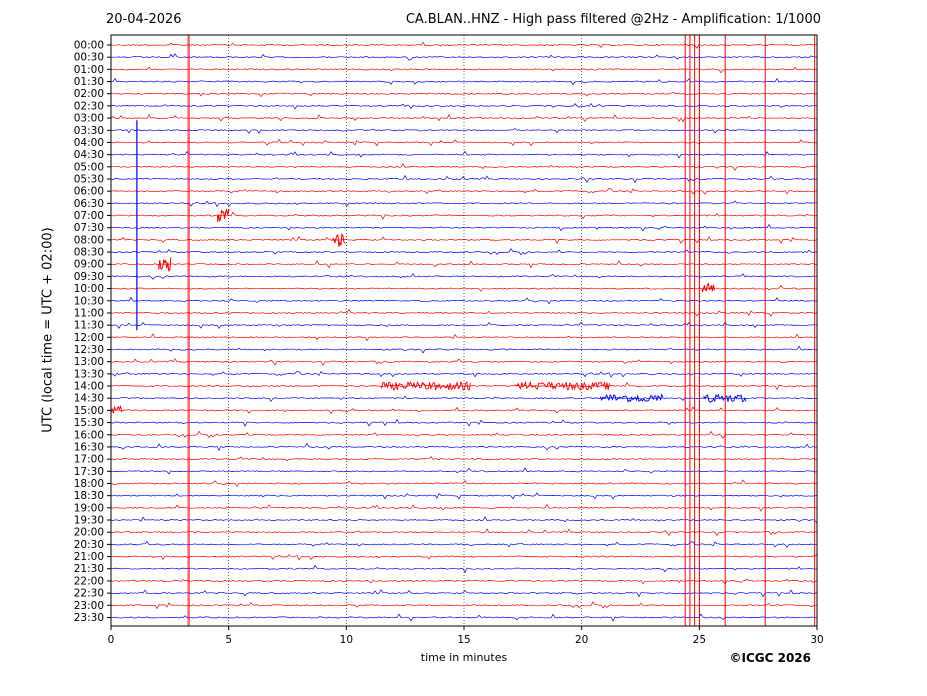 The height and width of the screenshot is (696, 927). What do you see at coordinates (89, 204) in the screenshot?
I see `y-tick-label: 06:30` at bounding box center [89, 204].